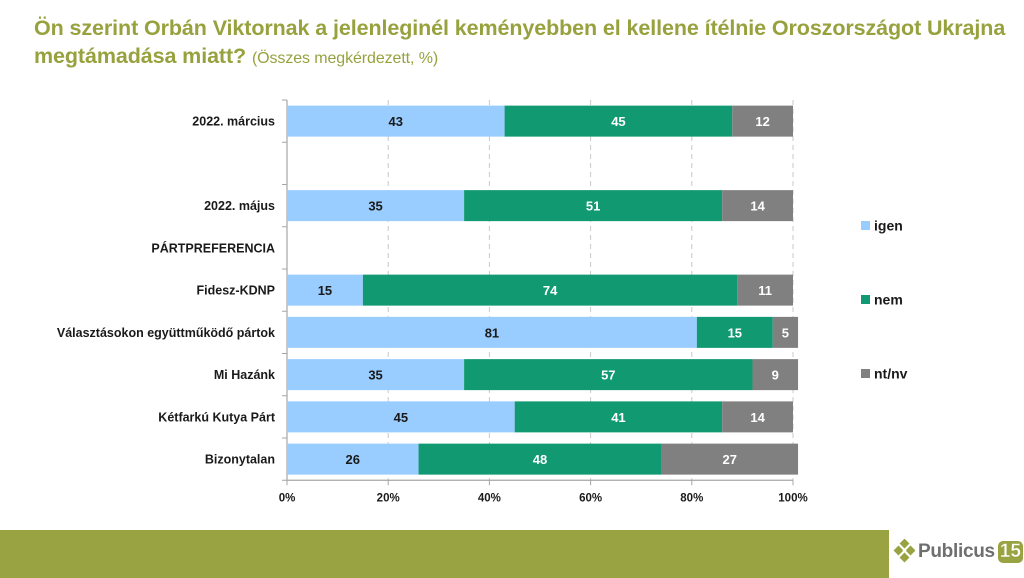  I want to click on data-label: 41, so click(618, 417).